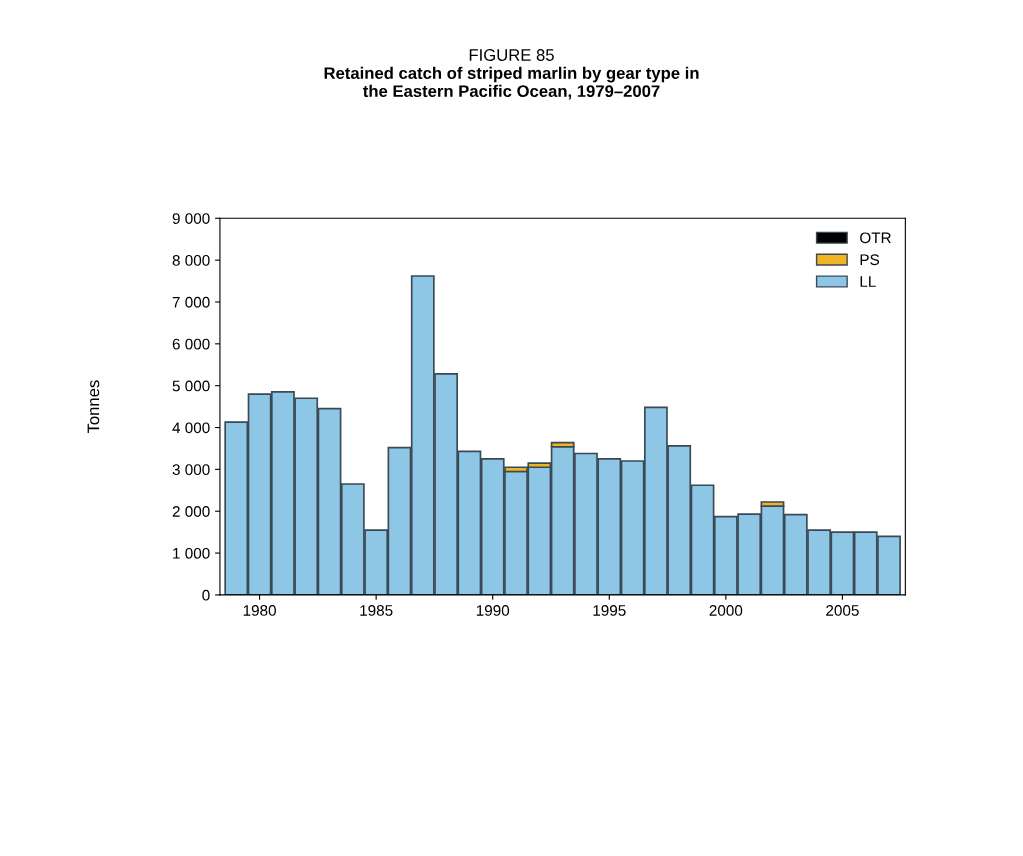  I want to click on legend-label: PS, so click(870, 260).